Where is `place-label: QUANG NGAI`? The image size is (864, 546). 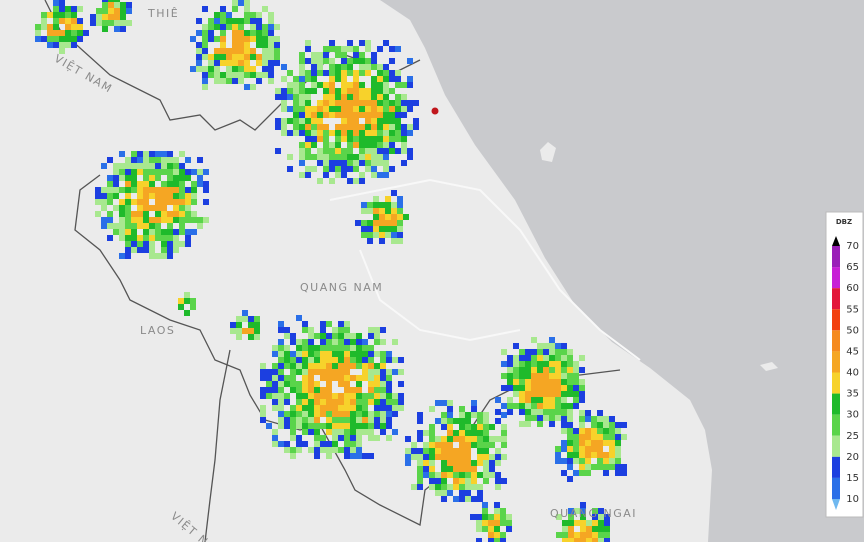
place-label: QUANG NGAI is located at coordinates (593, 513).